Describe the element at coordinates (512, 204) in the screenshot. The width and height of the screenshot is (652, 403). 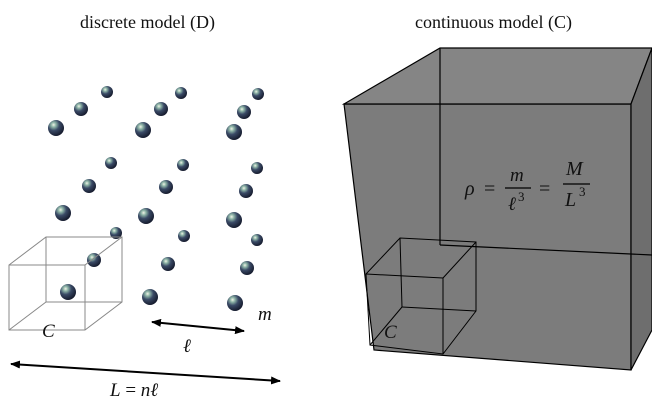
I see `formula-l-base: ℓ` at that location.